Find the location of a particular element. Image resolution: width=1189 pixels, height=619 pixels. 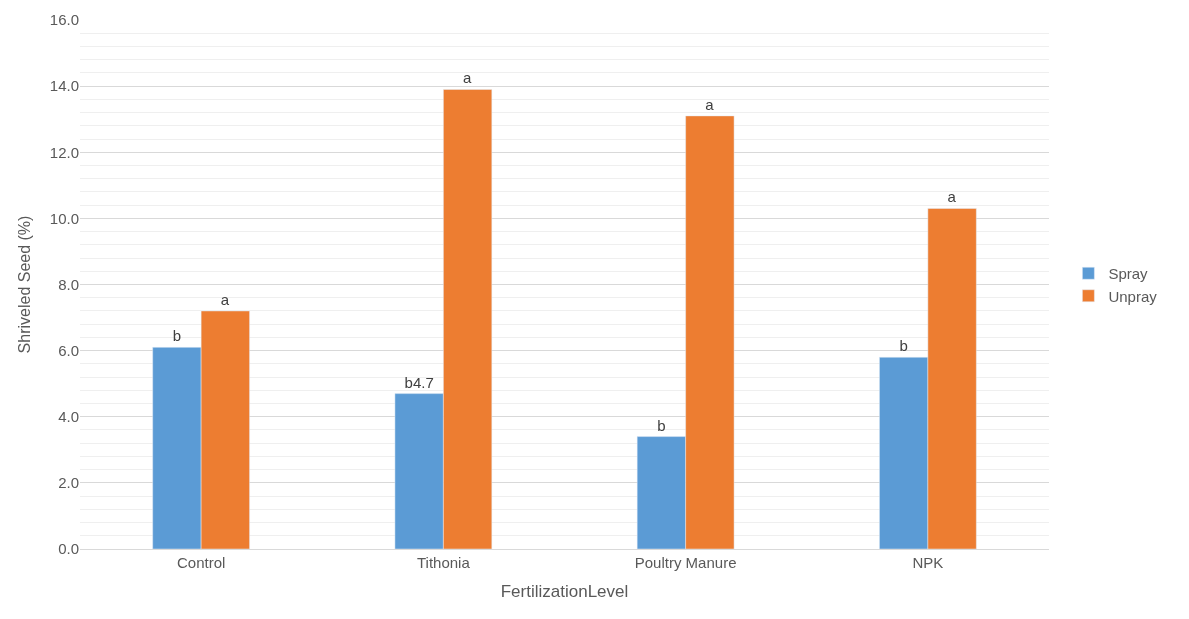

y-tick-label: 4.0 is located at coordinates (68, 416).